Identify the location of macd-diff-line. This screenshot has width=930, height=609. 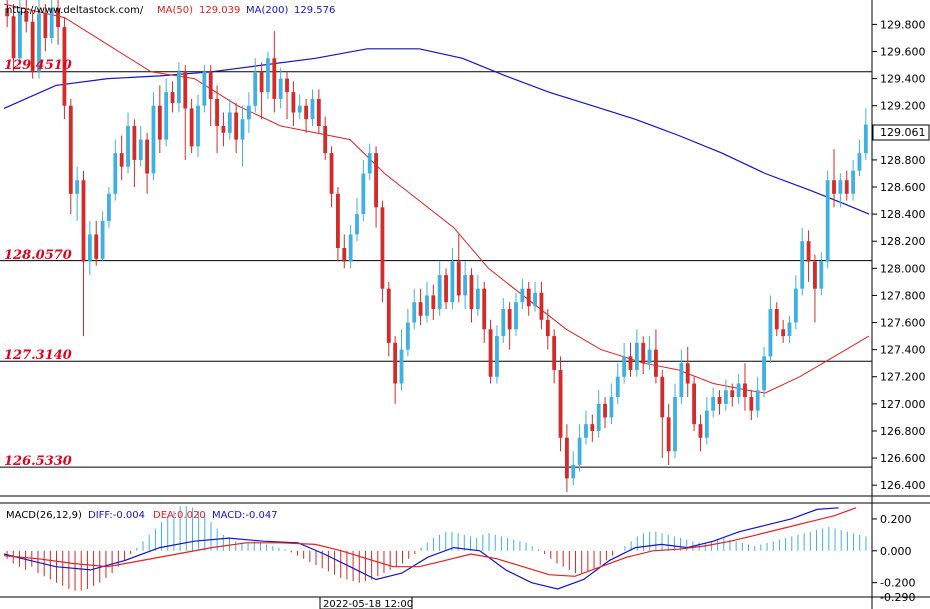
(421, 548).